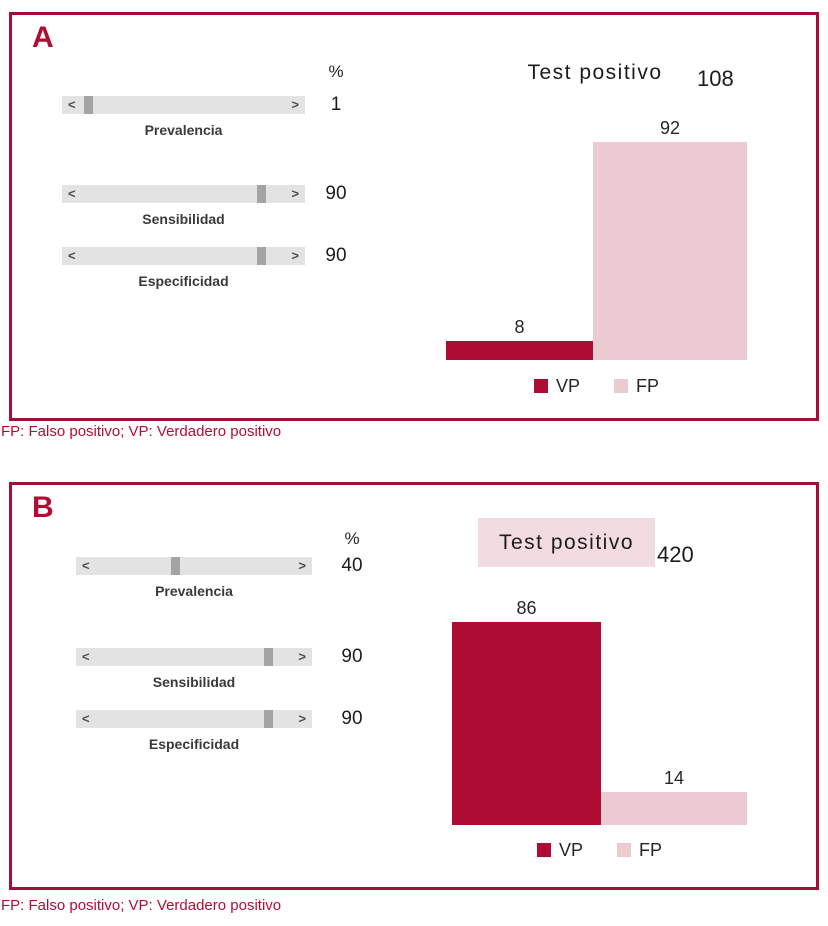 Image resolution: width=828 pixels, height=926 pixels. Describe the element at coordinates (519, 326) in the screenshot. I see `vp-bar-value: 8` at that location.